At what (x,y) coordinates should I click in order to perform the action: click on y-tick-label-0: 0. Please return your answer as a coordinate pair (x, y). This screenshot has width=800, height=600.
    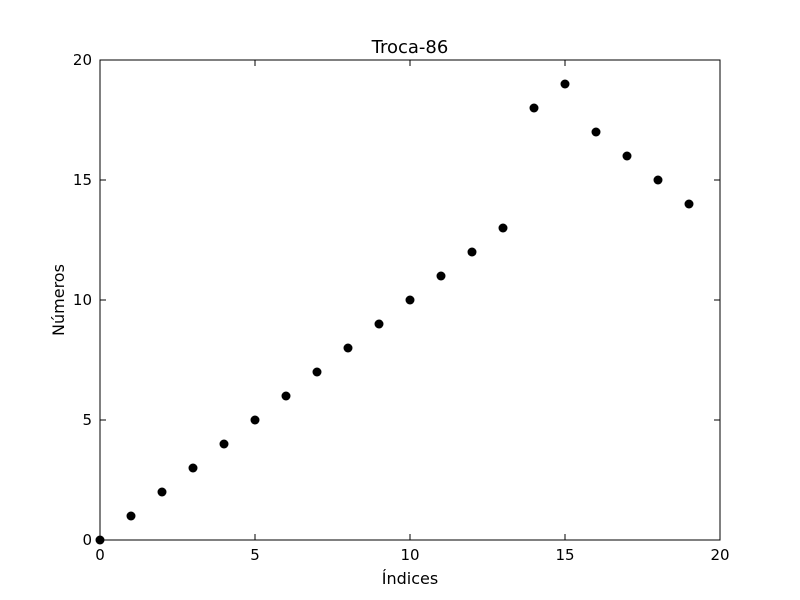
    Looking at the image, I should click on (87, 540).